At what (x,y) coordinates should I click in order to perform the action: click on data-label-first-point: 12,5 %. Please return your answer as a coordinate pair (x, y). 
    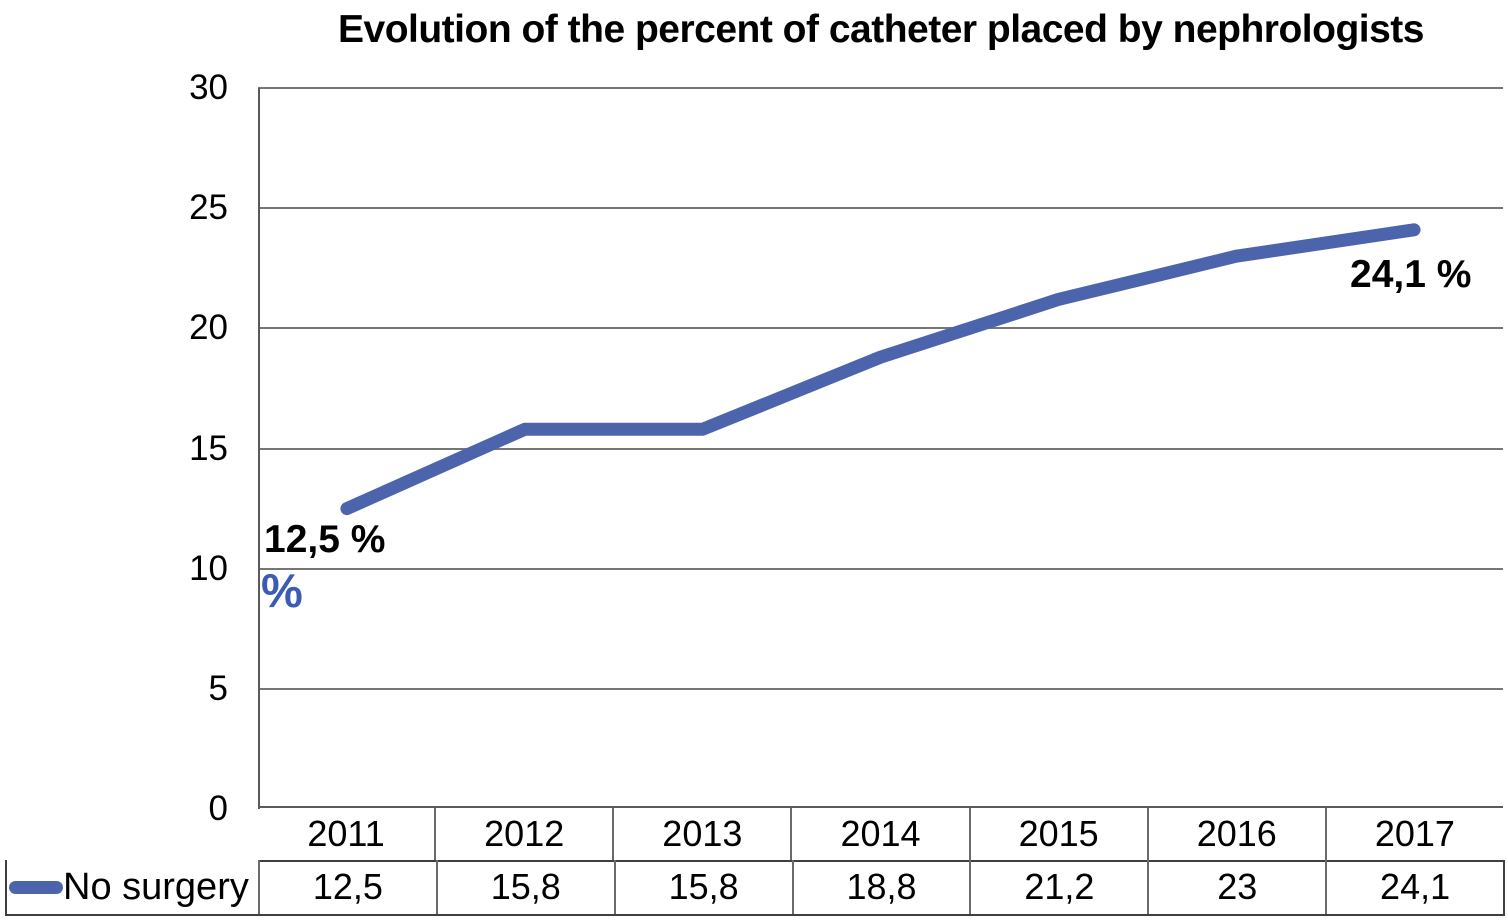
    Looking at the image, I should click on (325, 539).